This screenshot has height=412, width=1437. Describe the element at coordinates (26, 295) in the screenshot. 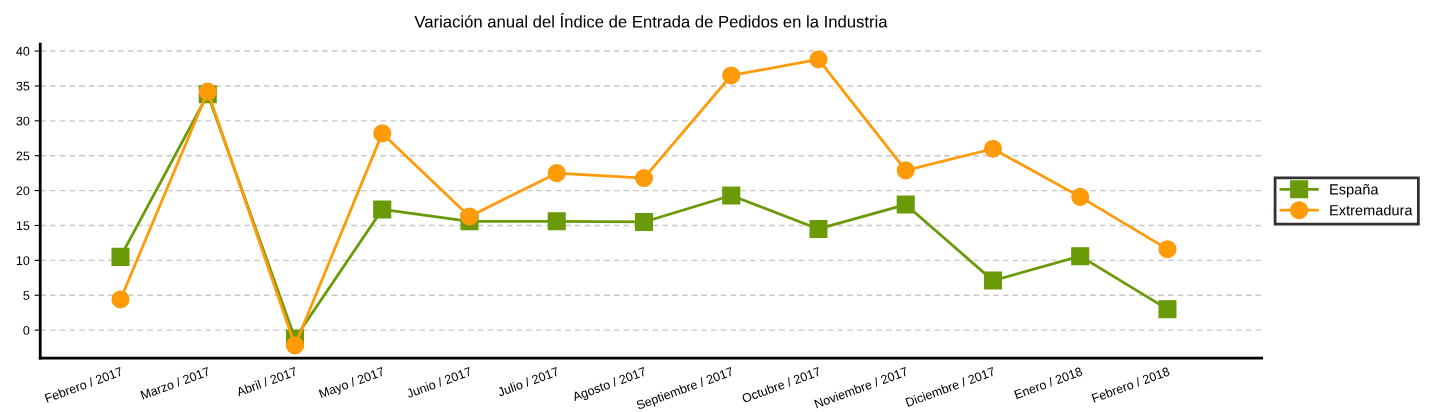

I see `y-tick-label: 5` at that location.